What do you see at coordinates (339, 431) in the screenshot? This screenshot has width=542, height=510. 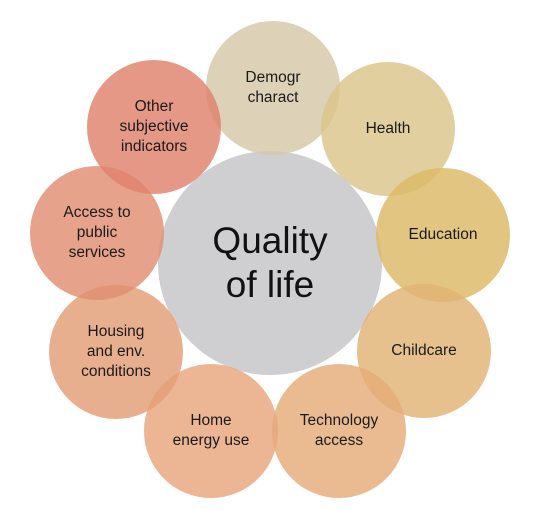 I see `node-technology-access` at bounding box center [339, 431].